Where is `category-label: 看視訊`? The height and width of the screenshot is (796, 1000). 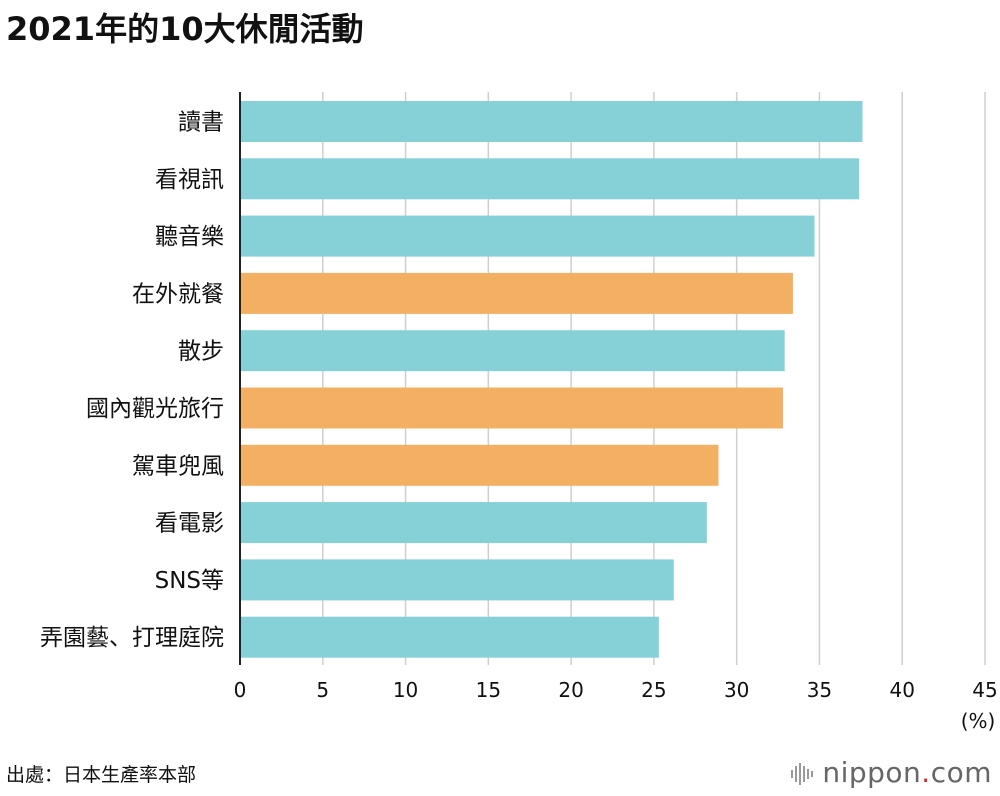 category-label: 看視訊 is located at coordinates (189, 180).